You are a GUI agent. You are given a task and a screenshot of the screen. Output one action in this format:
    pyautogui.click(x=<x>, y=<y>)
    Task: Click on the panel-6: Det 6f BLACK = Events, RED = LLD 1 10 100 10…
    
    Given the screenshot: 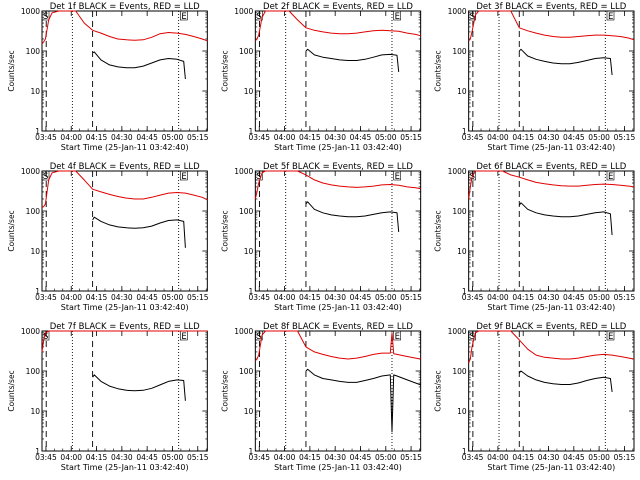 What is the action you would take?
    pyautogui.click(x=535, y=237)
    